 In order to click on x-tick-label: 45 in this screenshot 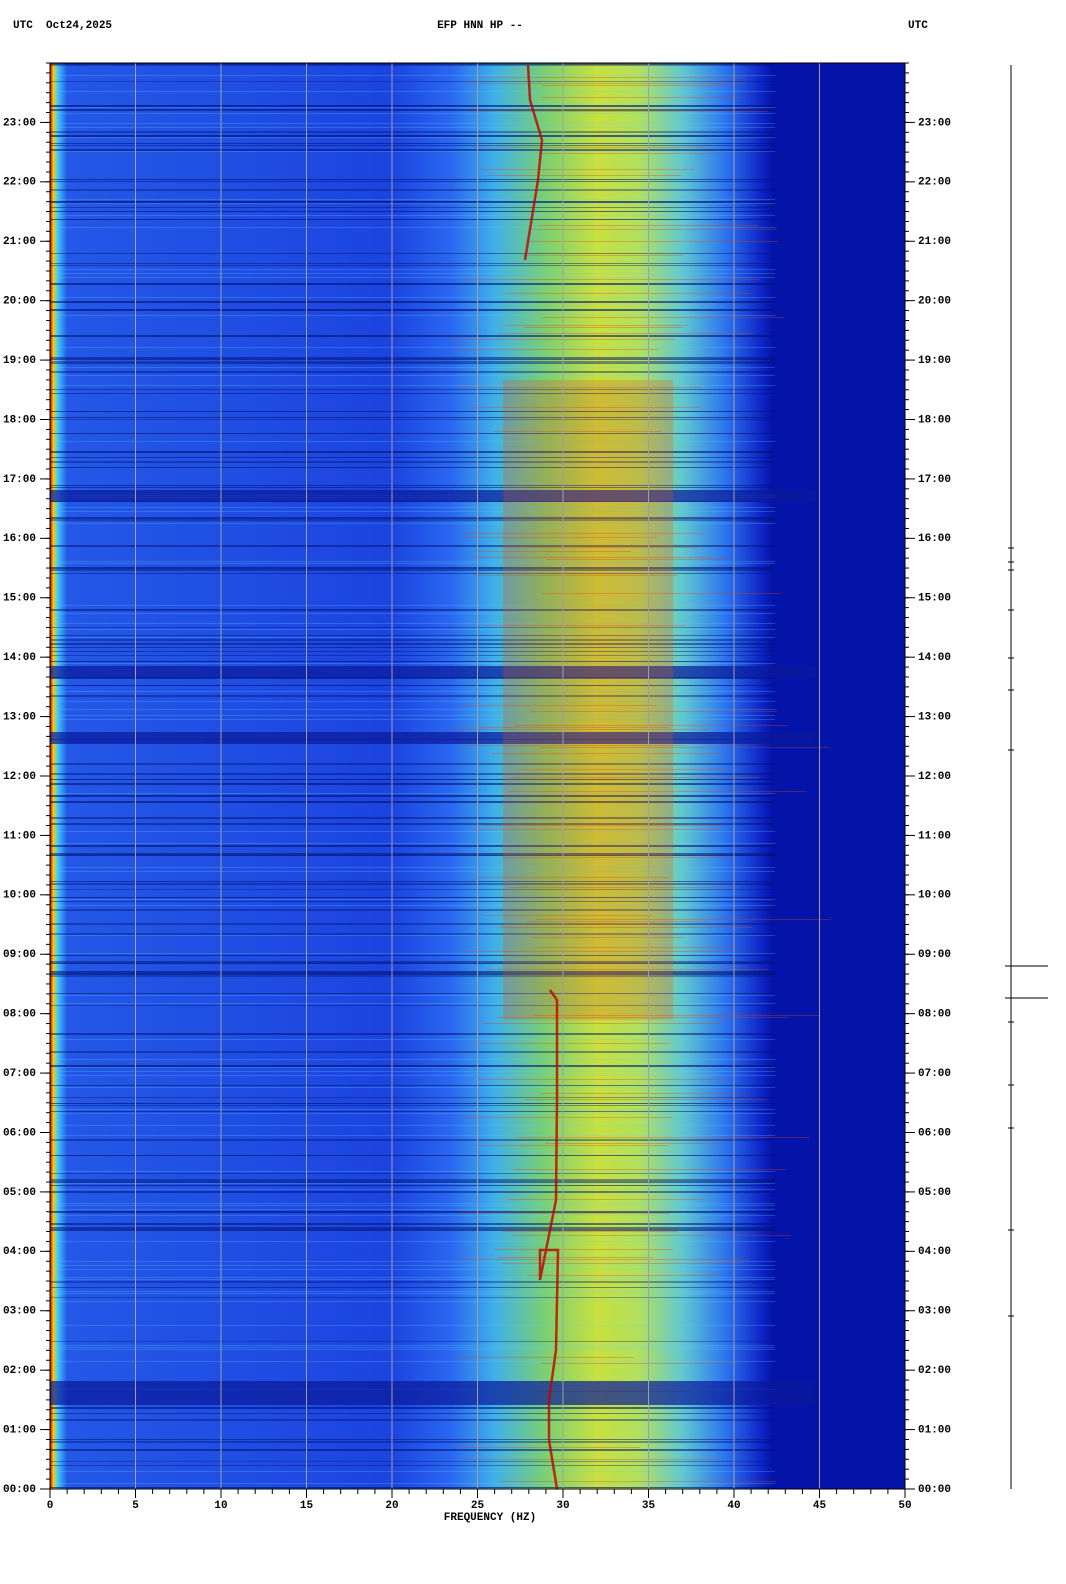, I will do `click(820, 1506)`.